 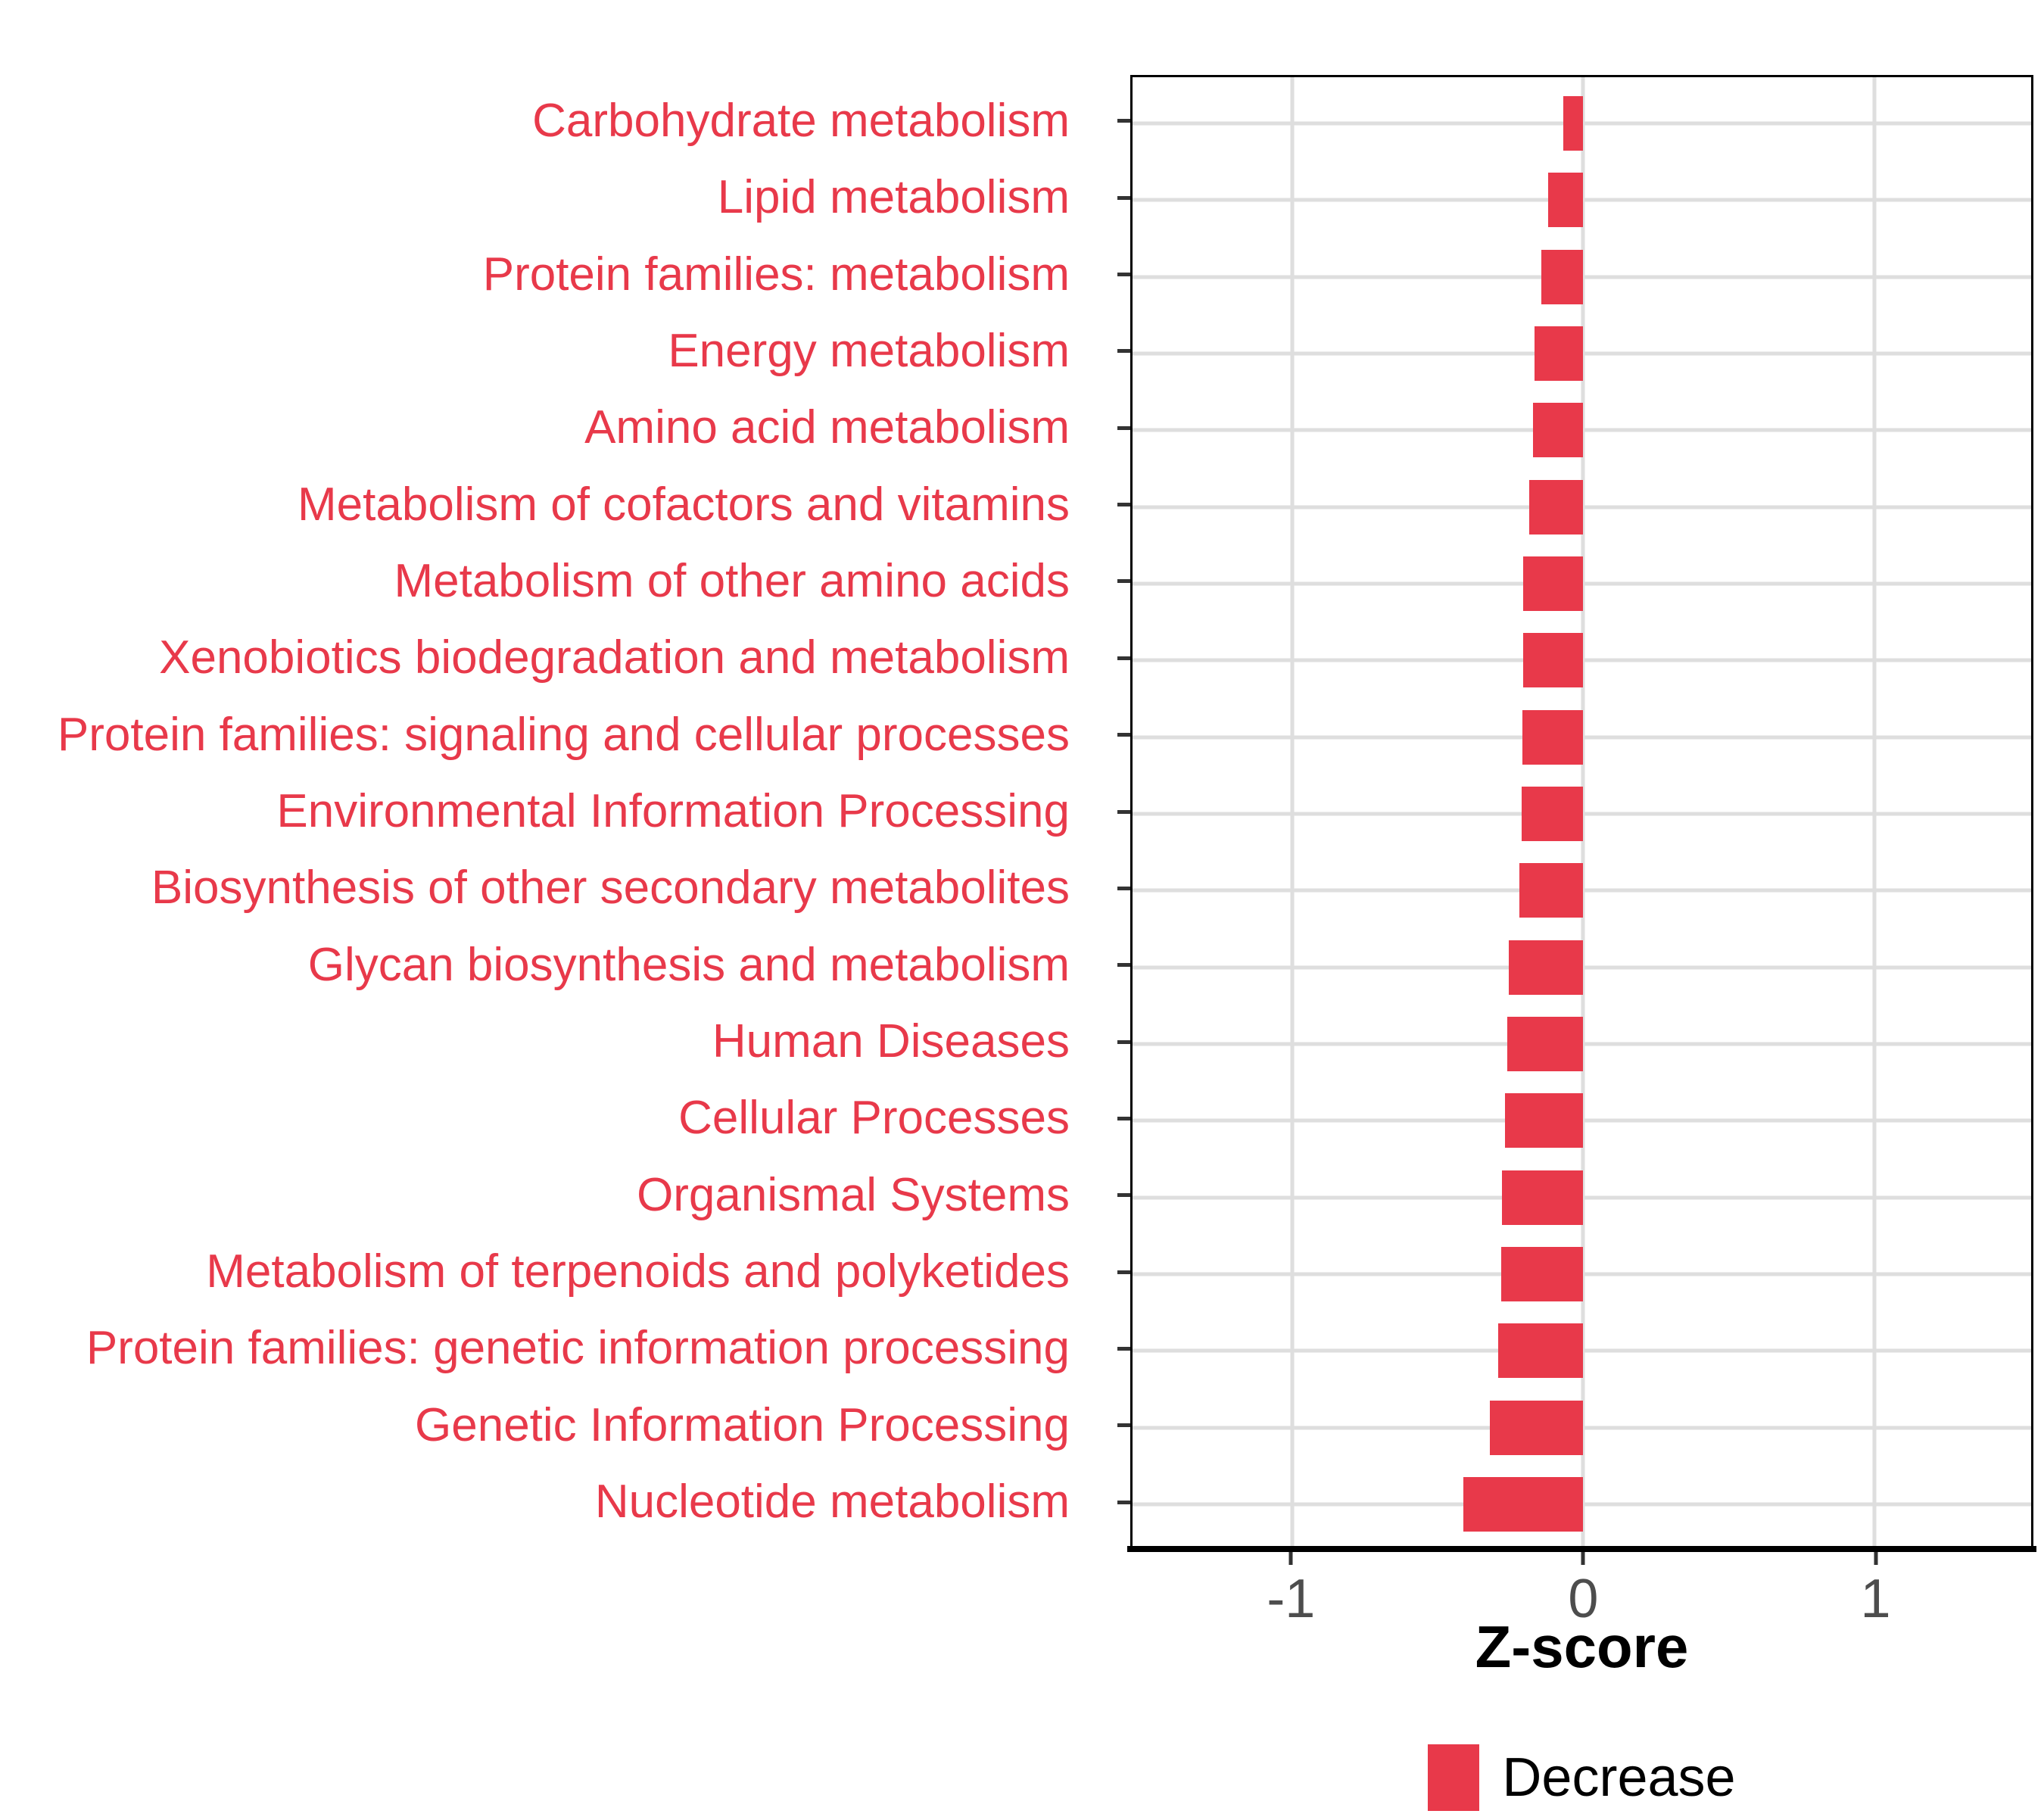 What do you see at coordinates (684, 505) in the screenshot?
I see `y-axis-label-5: Metabolism of cofactors and vitamins` at bounding box center [684, 505].